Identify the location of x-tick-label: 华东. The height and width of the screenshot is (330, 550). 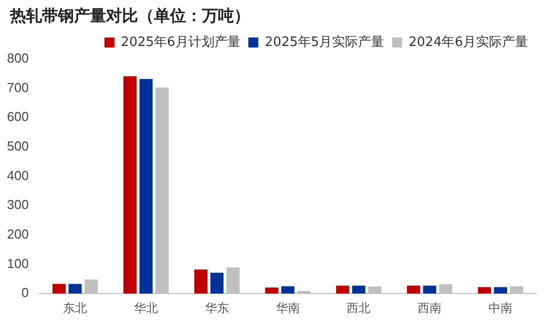
(216, 307).